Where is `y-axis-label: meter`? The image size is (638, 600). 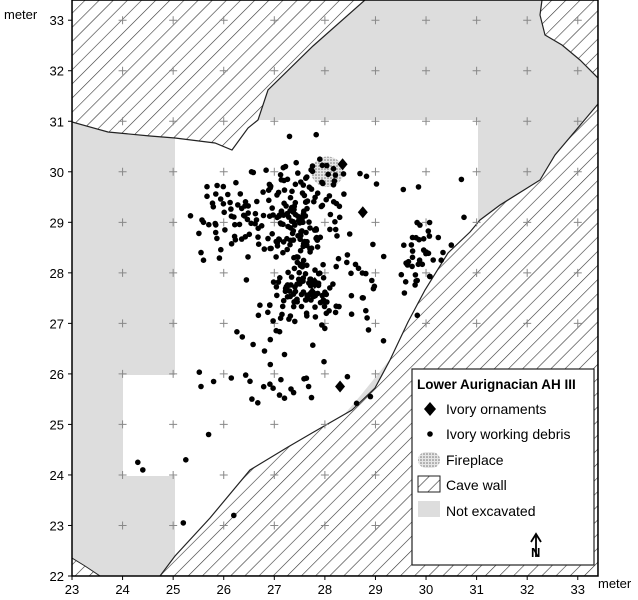 y-axis-label: meter is located at coordinates (21, 14).